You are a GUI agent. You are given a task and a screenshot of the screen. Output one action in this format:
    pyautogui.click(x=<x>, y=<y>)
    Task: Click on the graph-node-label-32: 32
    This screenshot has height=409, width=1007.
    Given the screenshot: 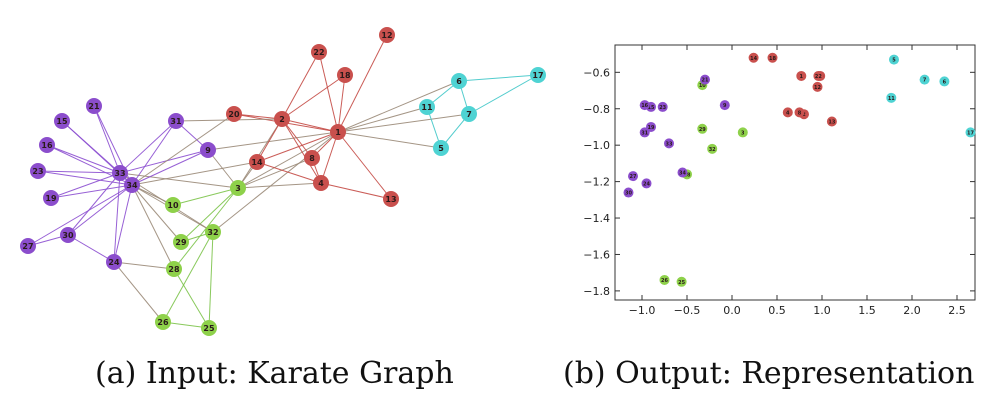 What is the action you would take?
    pyautogui.click(x=212, y=232)
    